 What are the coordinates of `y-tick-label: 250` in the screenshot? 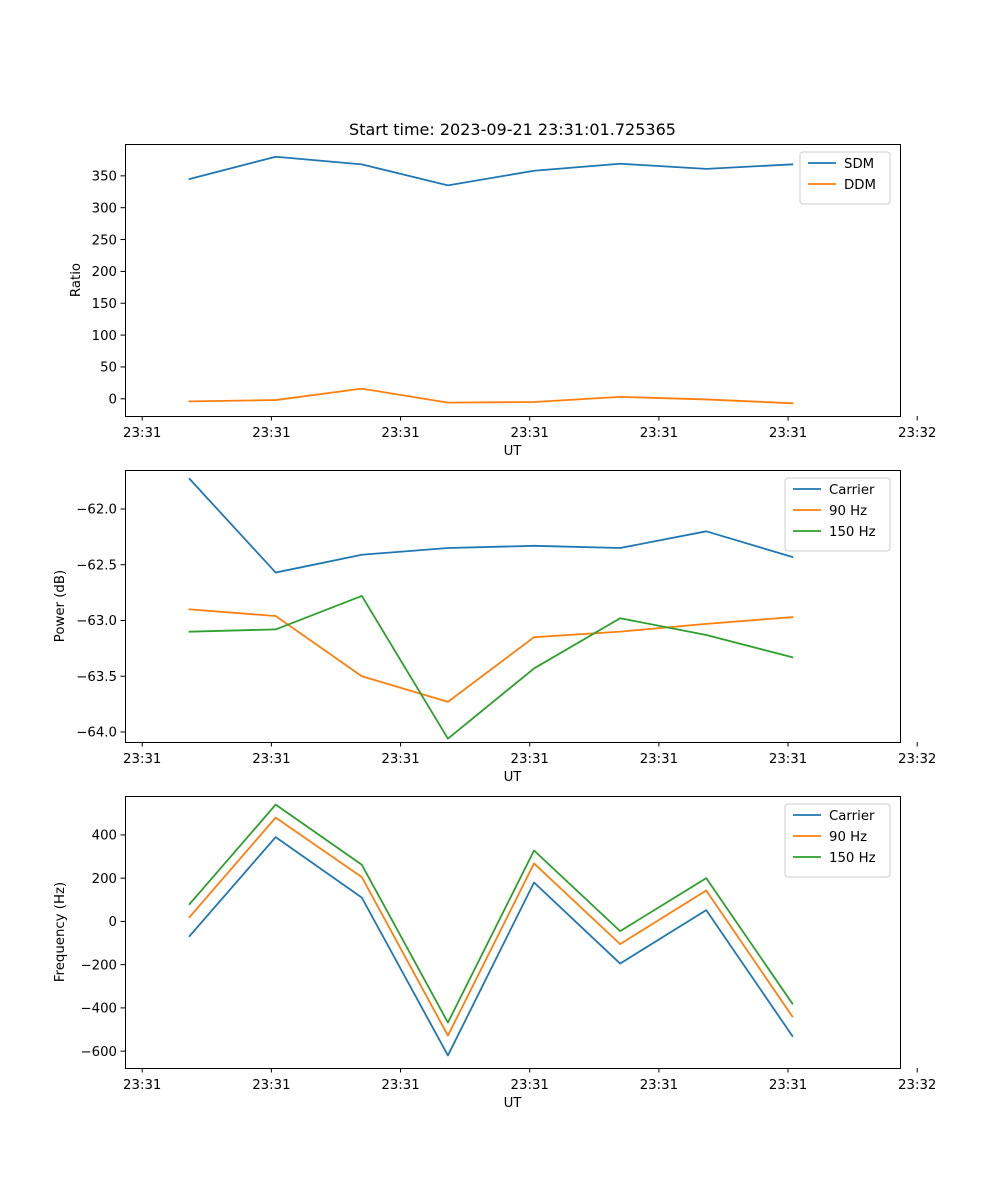 It's located at (104, 240).